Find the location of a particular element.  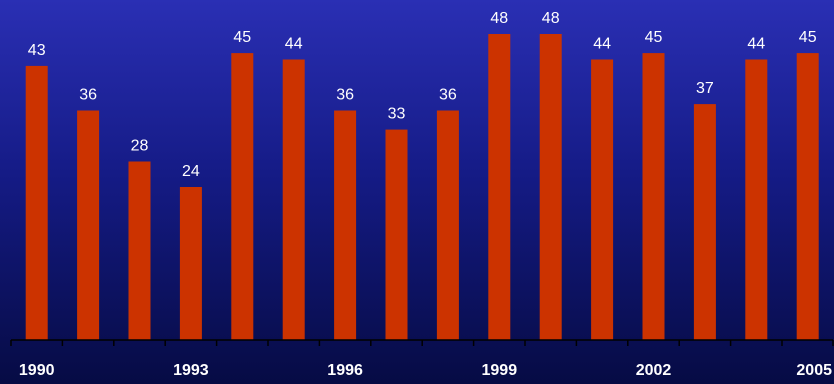

bar-1997 is located at coordinates (396, 234).